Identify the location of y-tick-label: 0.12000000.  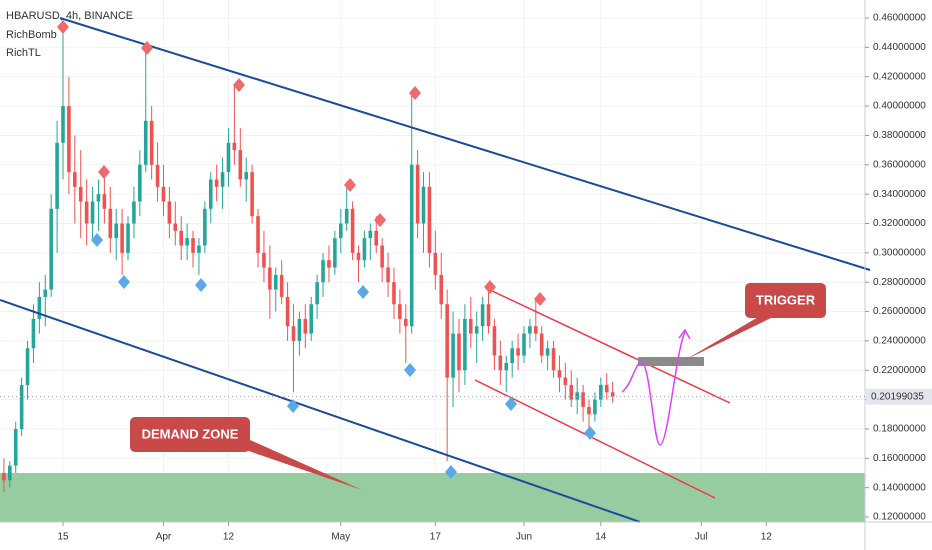
(899, 517).